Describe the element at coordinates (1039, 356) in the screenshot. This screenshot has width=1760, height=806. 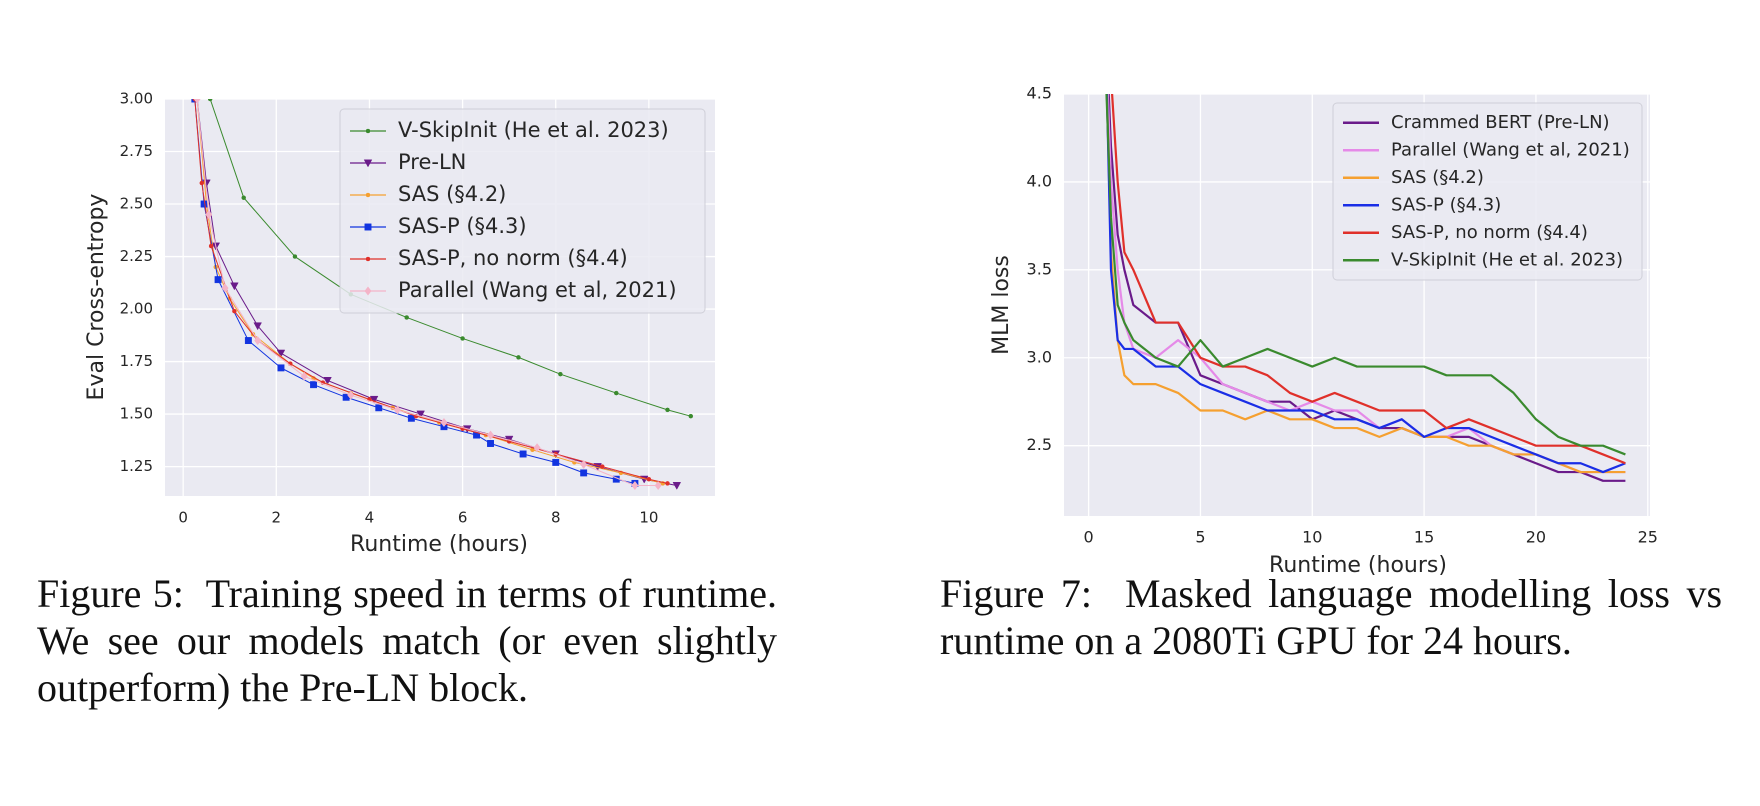
I see `y-tick-label: 3.0` at that location.